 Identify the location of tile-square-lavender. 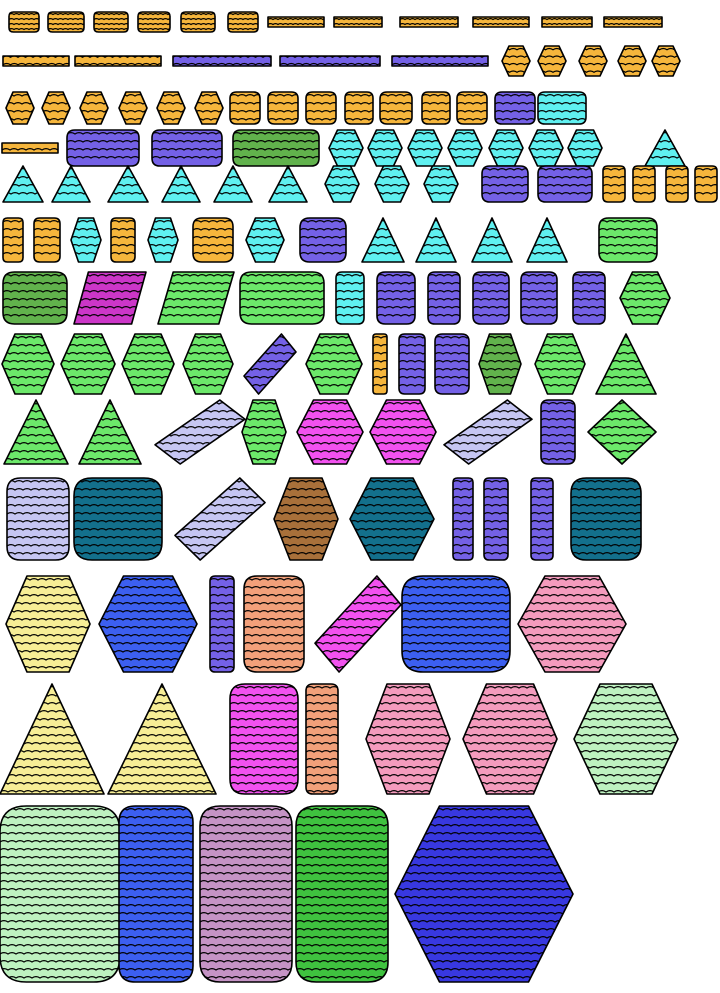
(38, 519).